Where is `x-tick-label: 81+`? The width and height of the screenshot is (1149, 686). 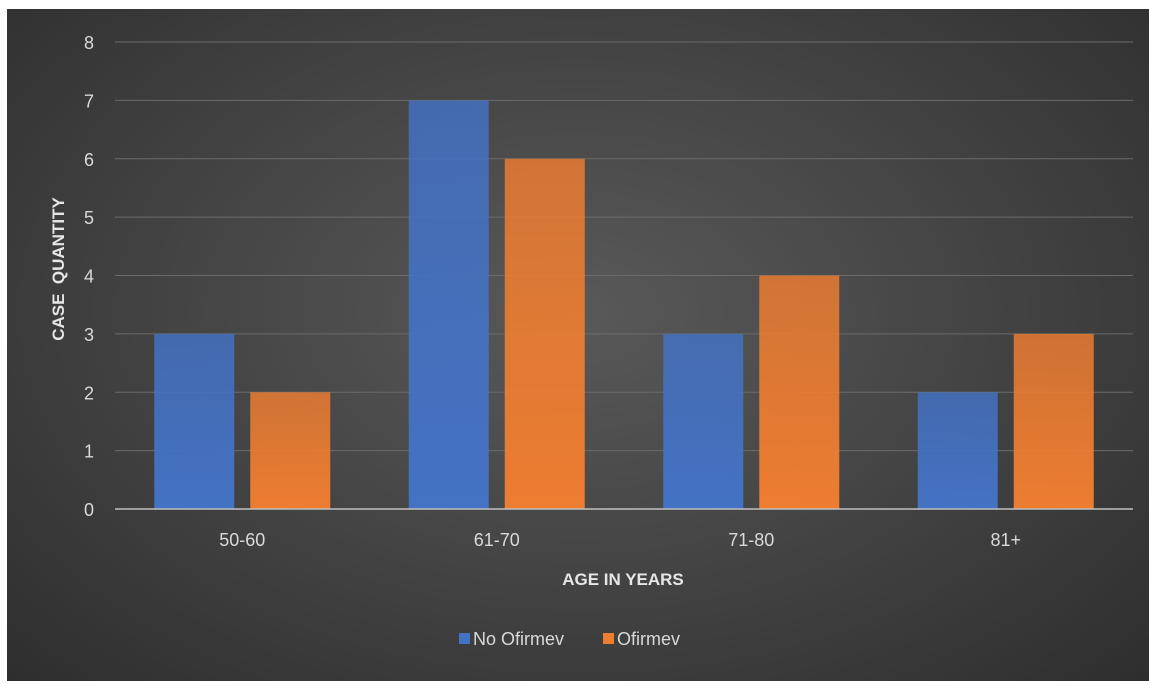
x-tick-label: 81+ is located at coordinates (1005, 540).